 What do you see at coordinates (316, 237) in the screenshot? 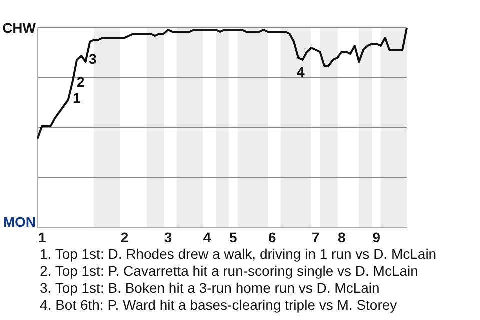
I see `x-tick-label: 7` at bounding box center [316, 237].